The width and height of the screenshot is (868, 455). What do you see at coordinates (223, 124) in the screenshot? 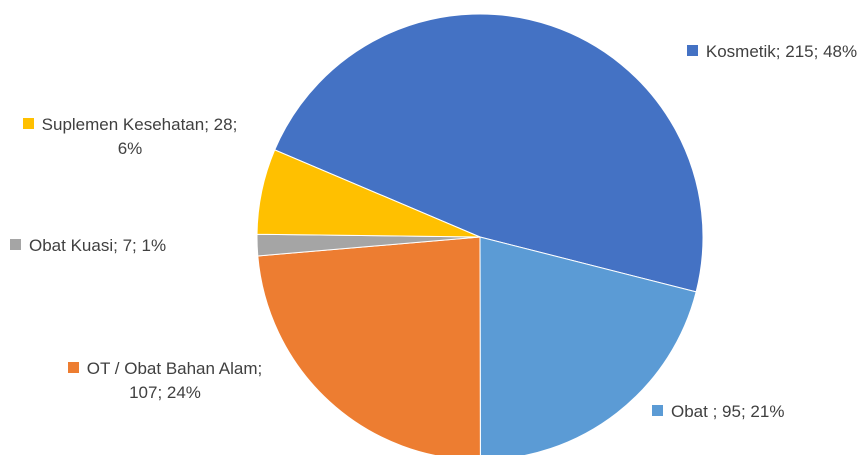
I see `label-value: 28` at bounding box center [223, 124].